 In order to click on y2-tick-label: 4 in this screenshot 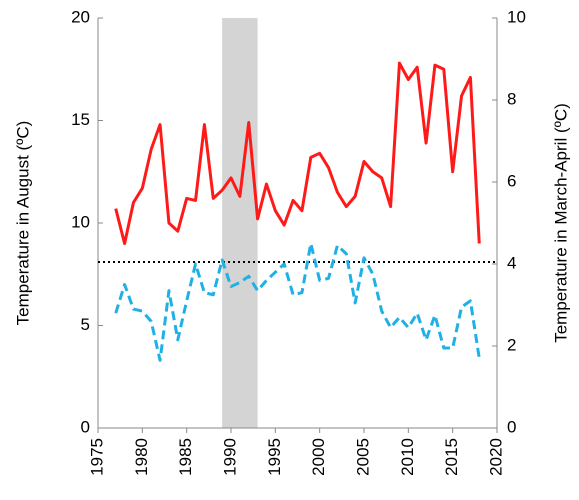, I will do `click(511, 262)`.